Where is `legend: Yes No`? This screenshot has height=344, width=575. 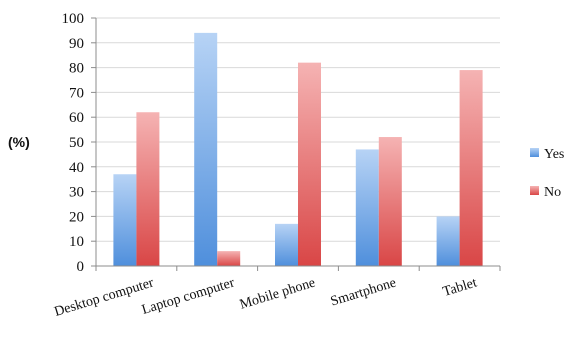 legend: Yes No is located at coordinates (547, 173).